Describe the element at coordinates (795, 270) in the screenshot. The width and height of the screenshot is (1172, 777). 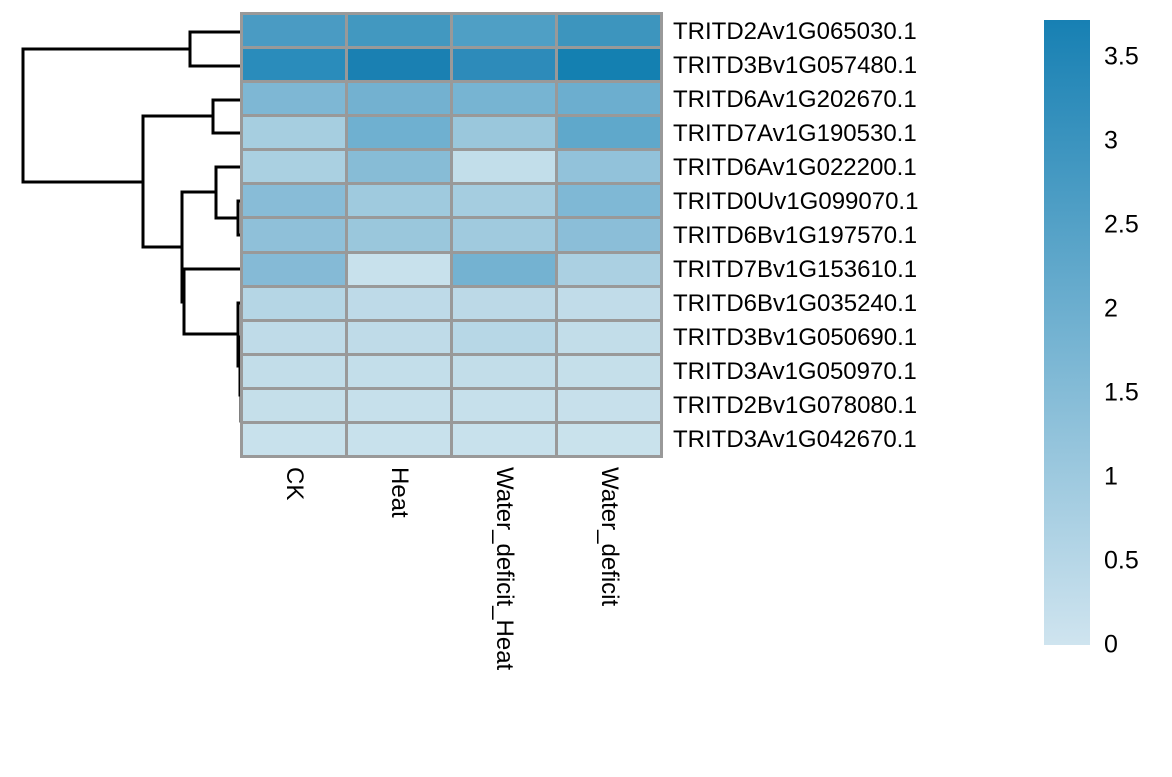
I see `gene-row-label: TRITD7Bv1G153610.1` at that location.